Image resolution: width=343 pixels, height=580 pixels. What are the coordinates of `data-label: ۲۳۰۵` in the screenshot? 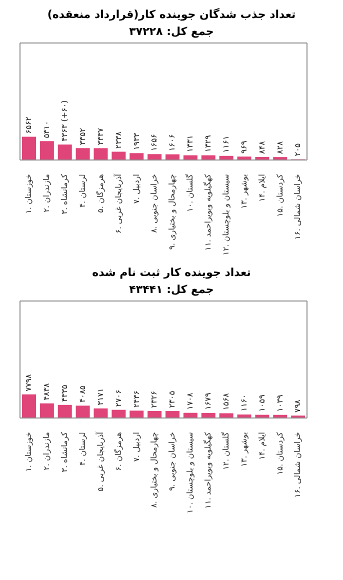 It's located at (172, 399).